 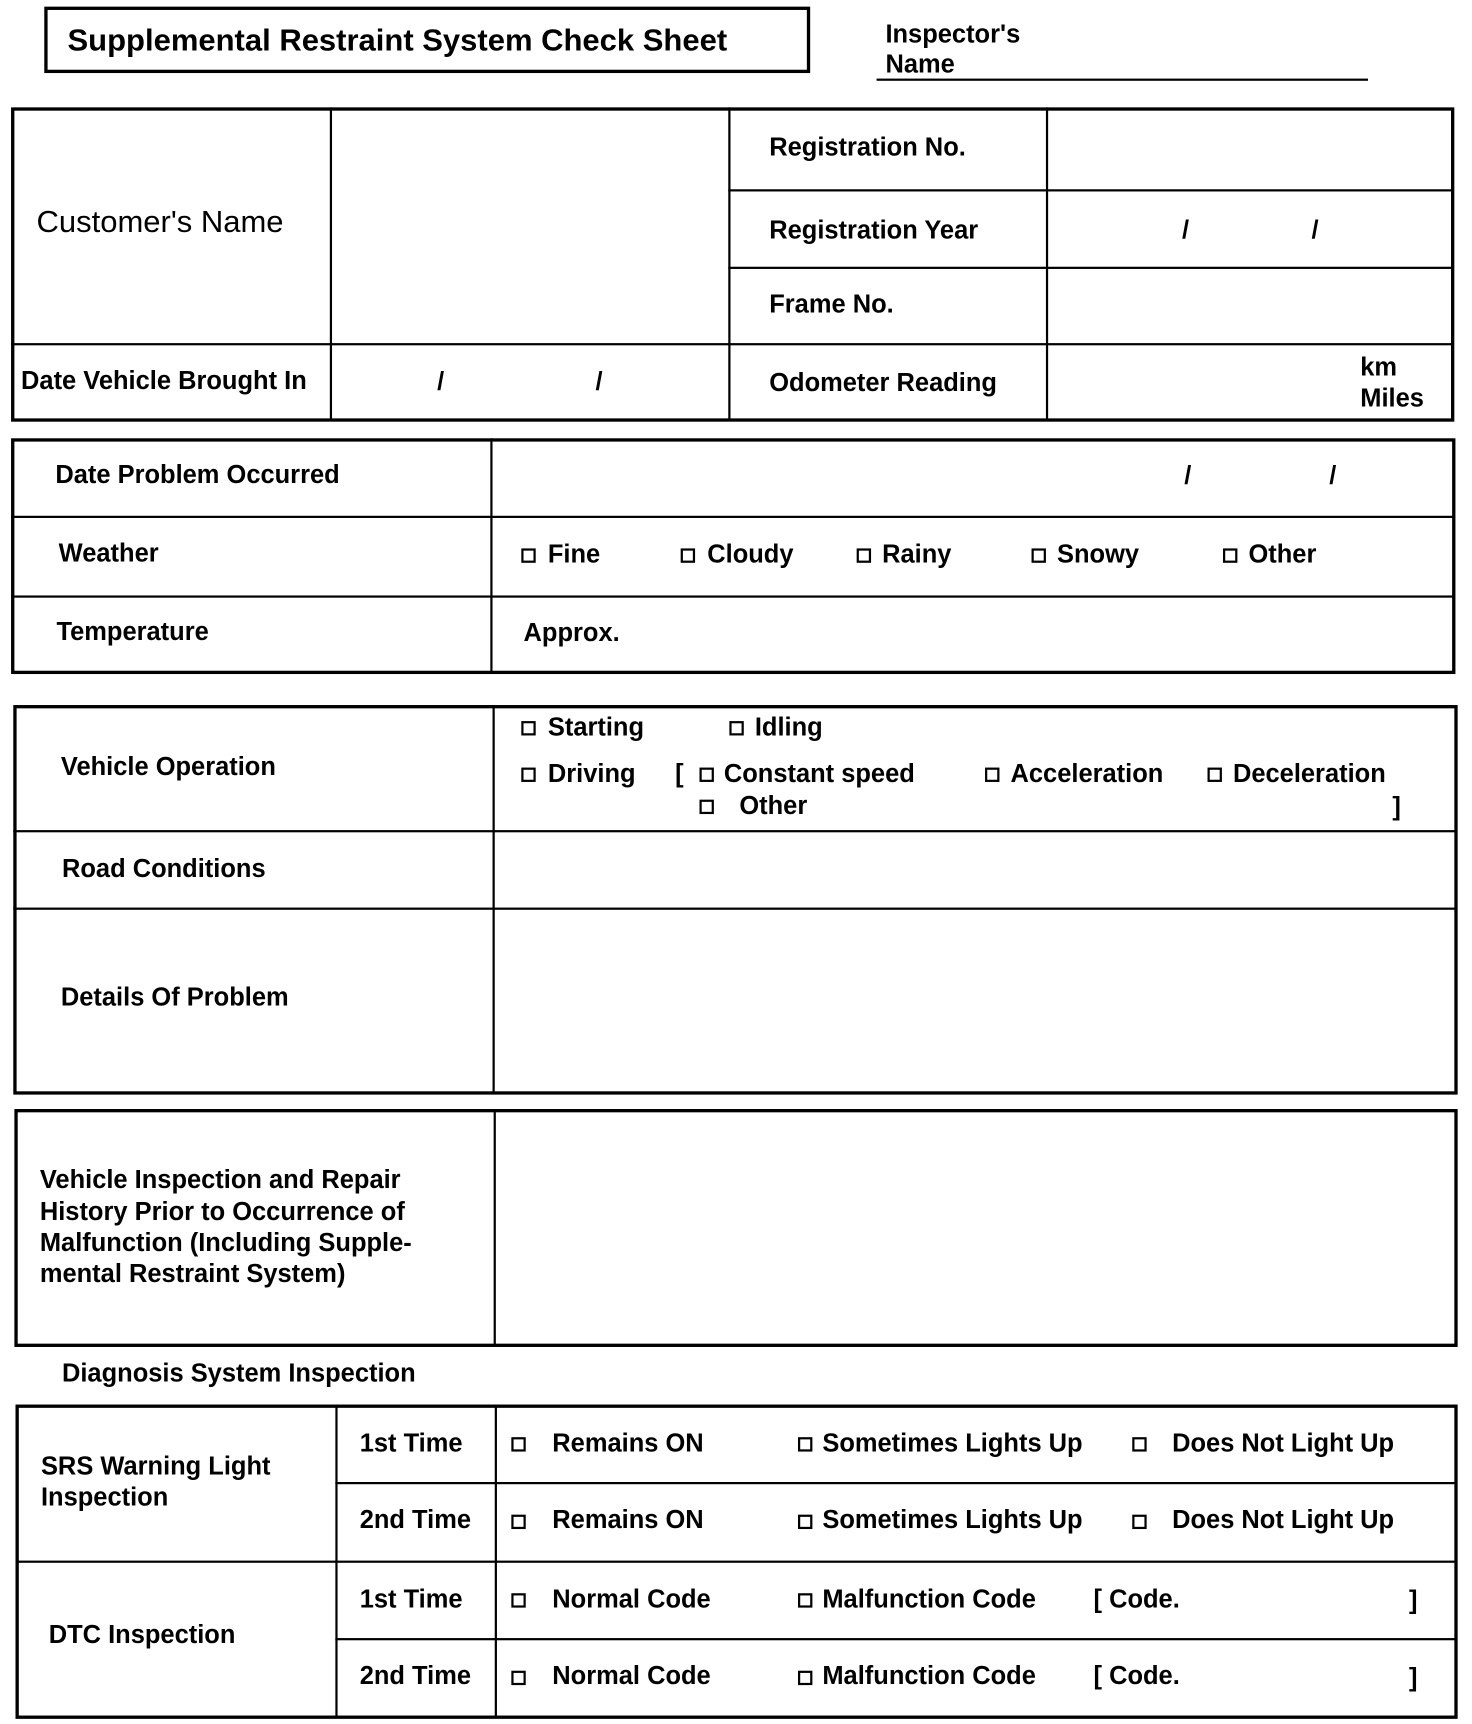 I want to click on srs-label-2: Inspection, so click(x=104, y=1497).